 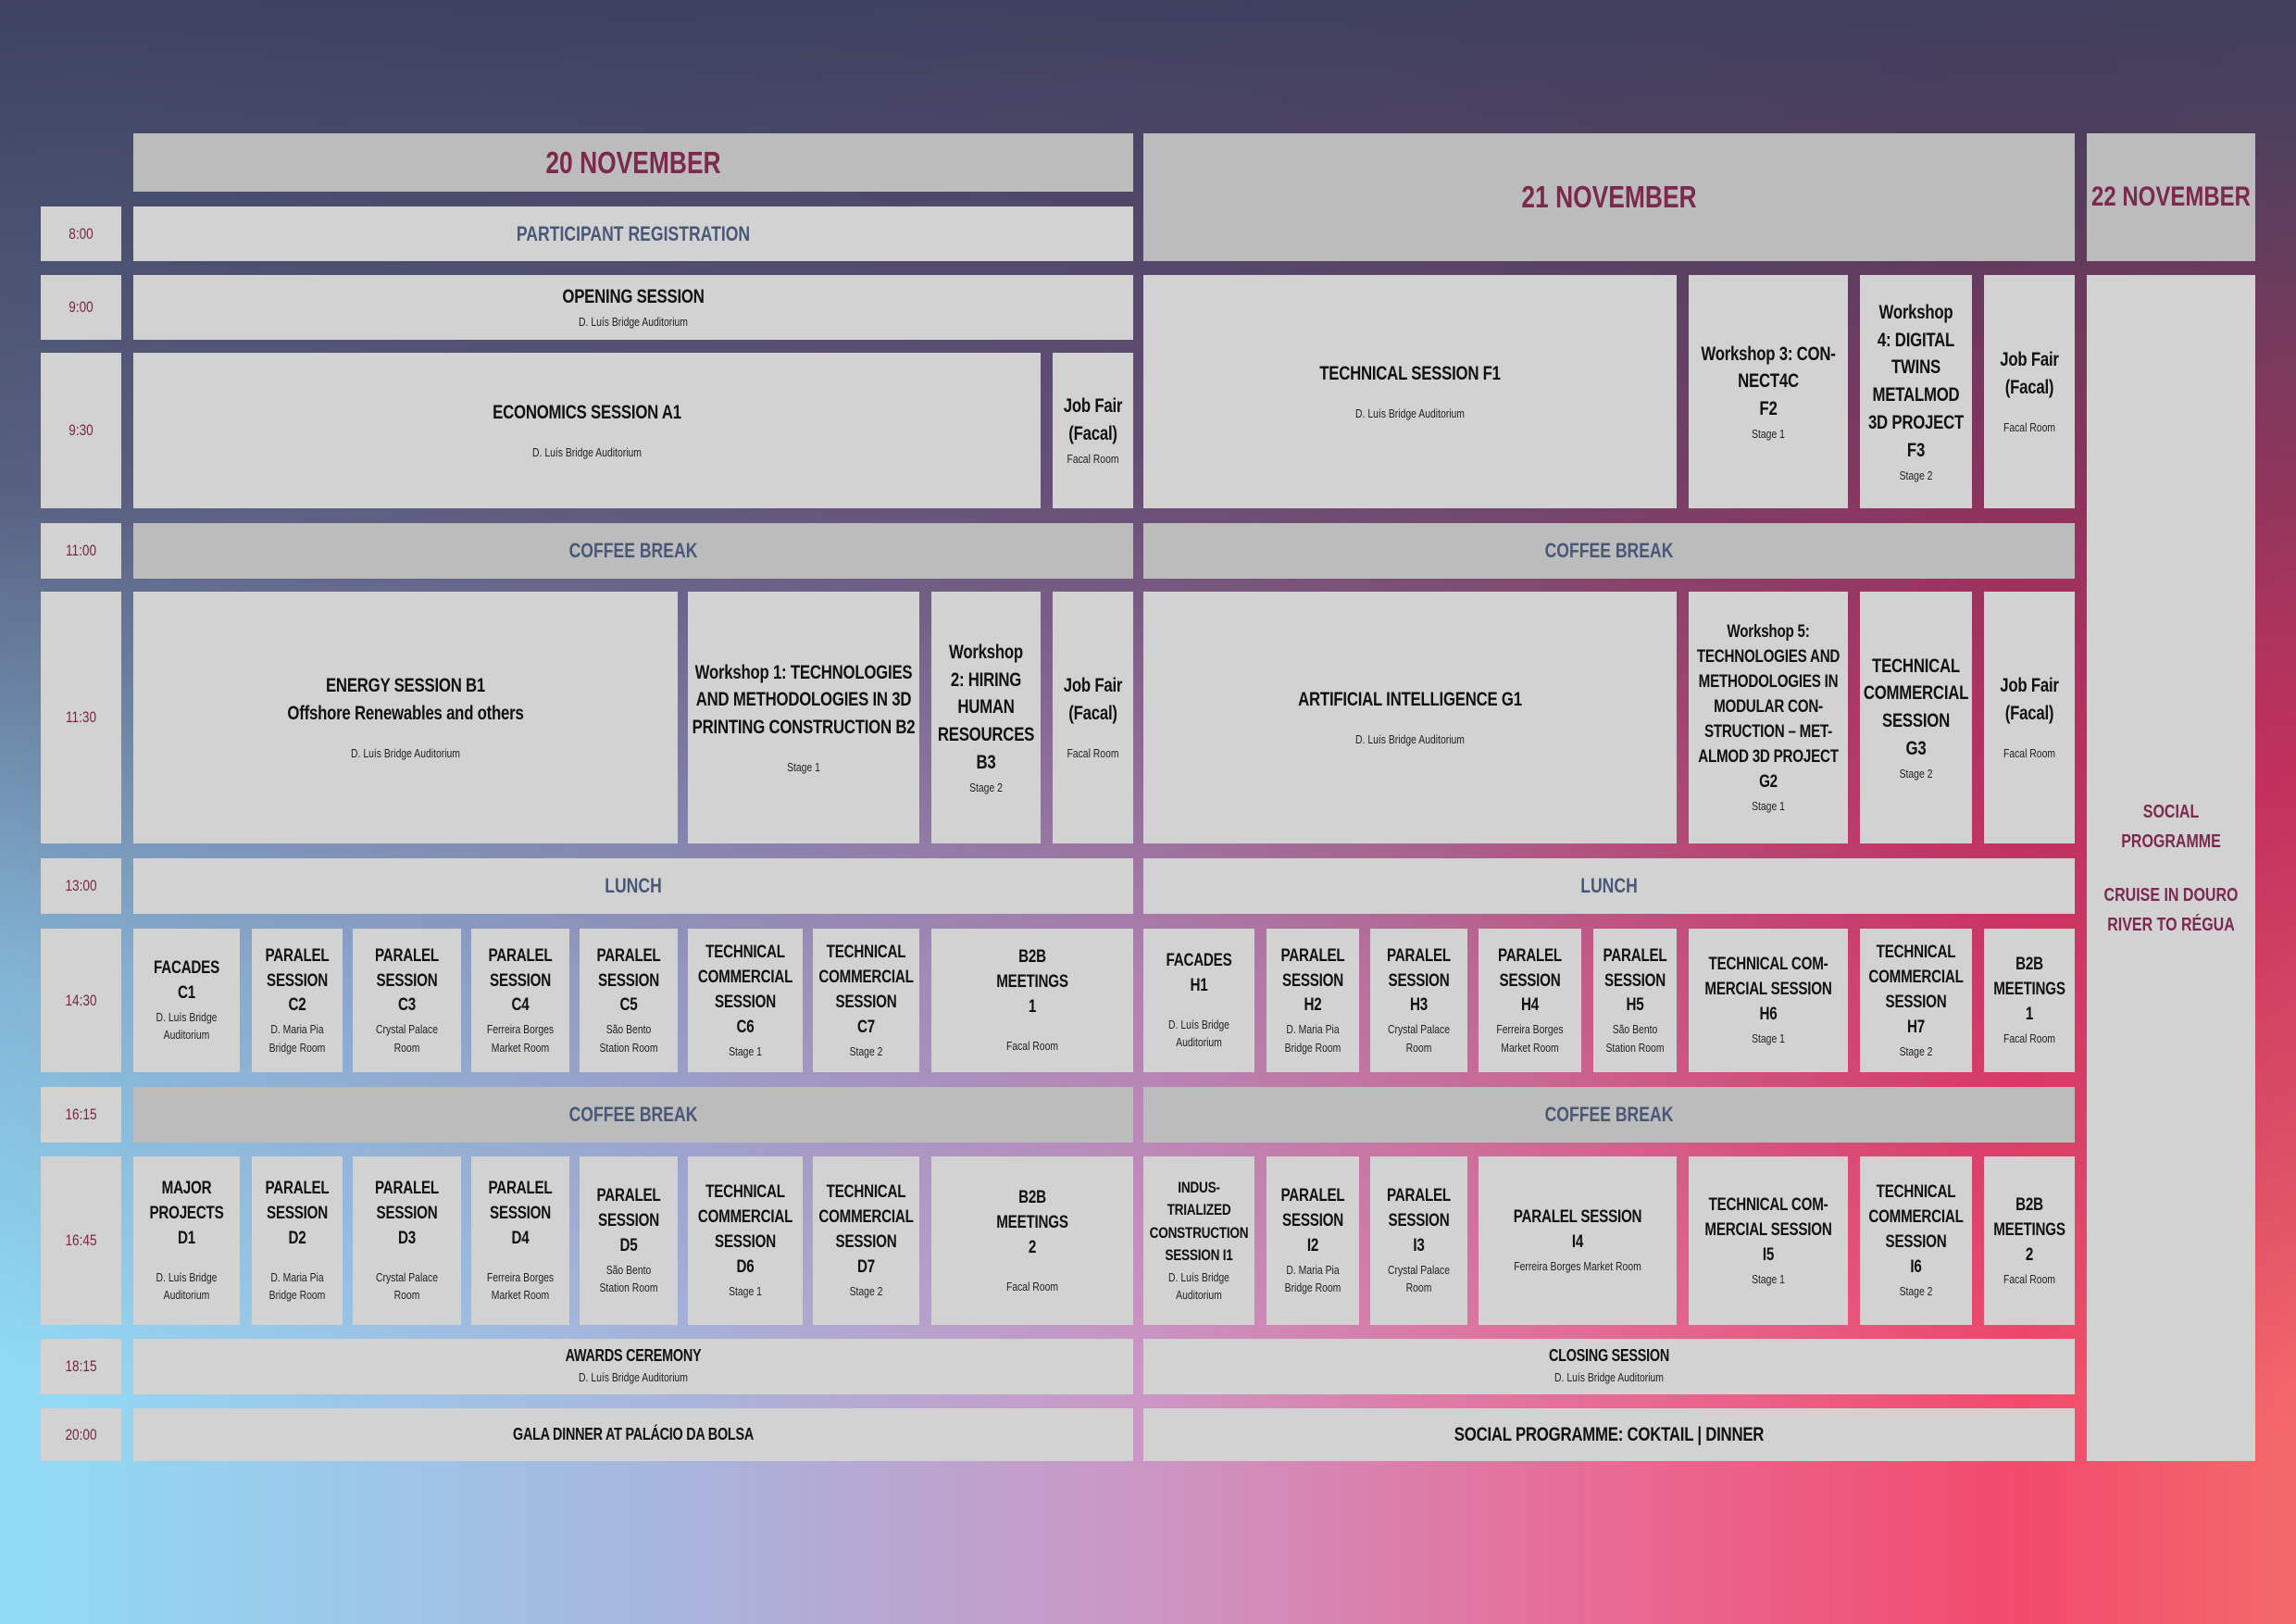 I want to click on time-slot: 8:00, so click(x=81, y=233).